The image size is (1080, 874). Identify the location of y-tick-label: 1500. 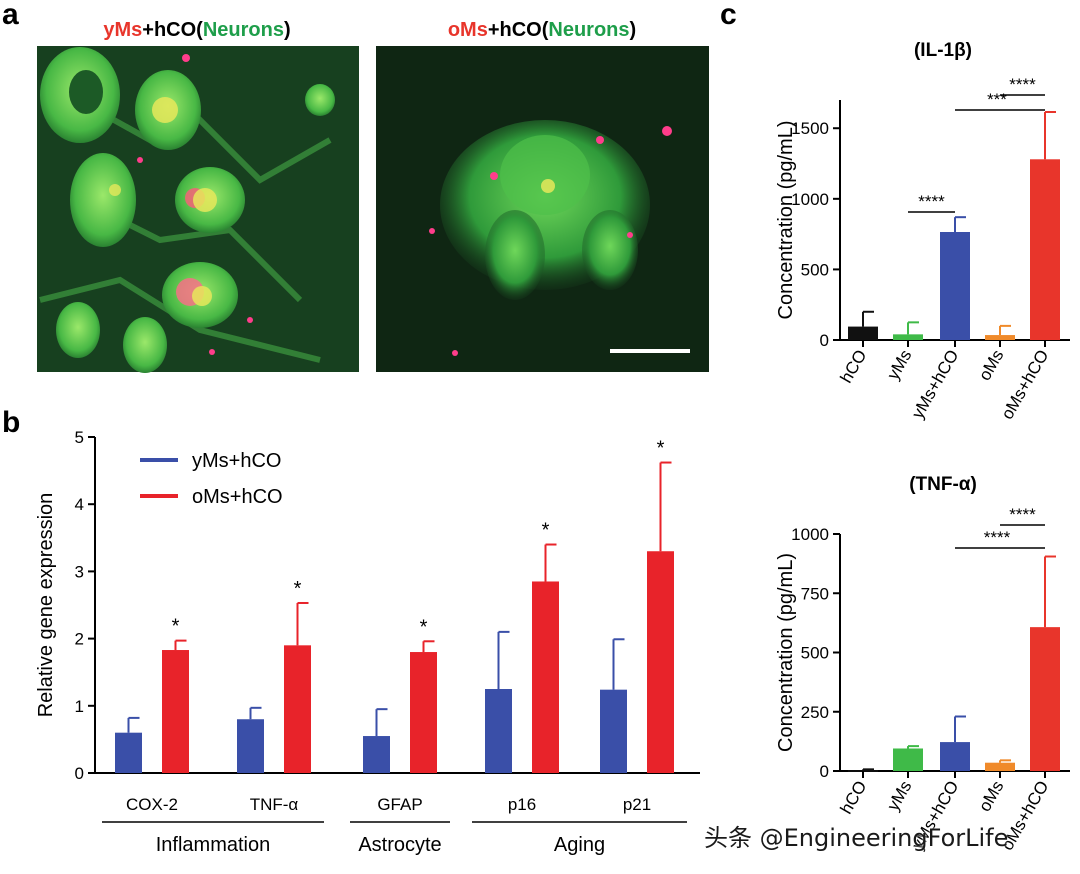
(810, 128).